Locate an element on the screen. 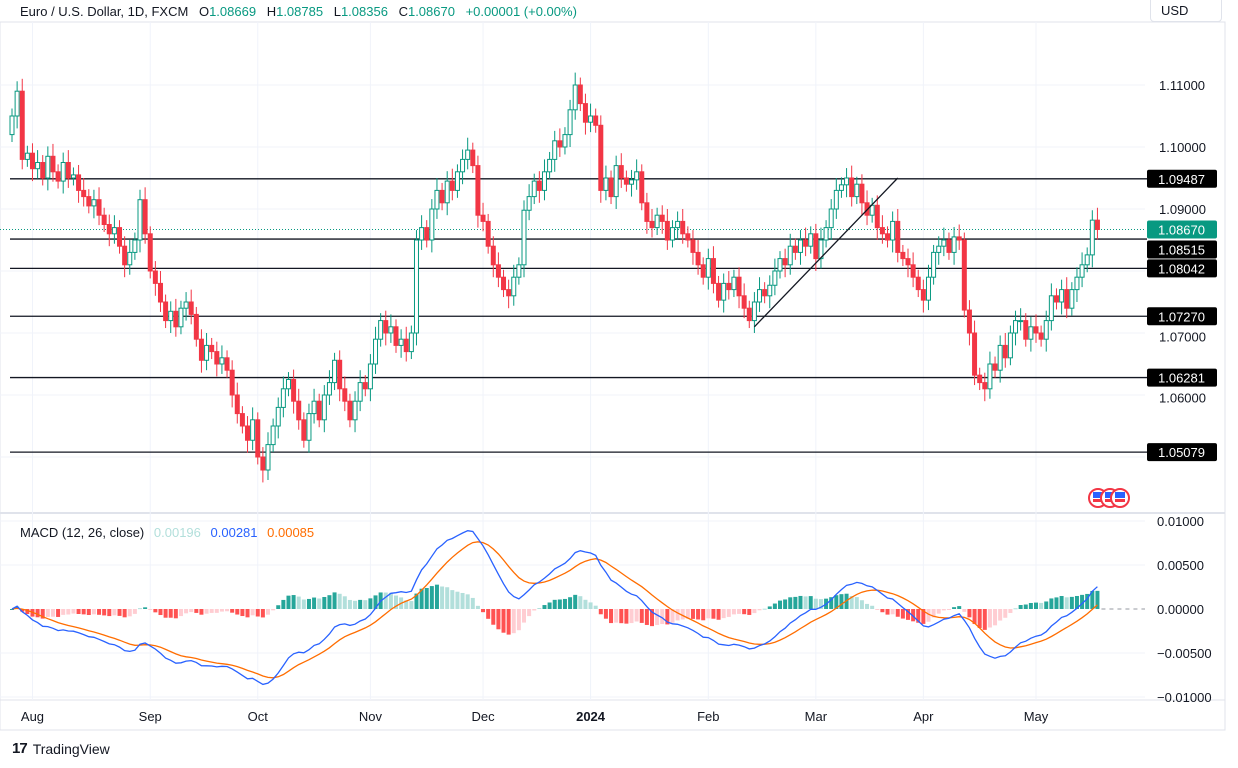 The width and height of the screenshot is (1238, 768). price-level-tag is located at coordinates (1182, 178).